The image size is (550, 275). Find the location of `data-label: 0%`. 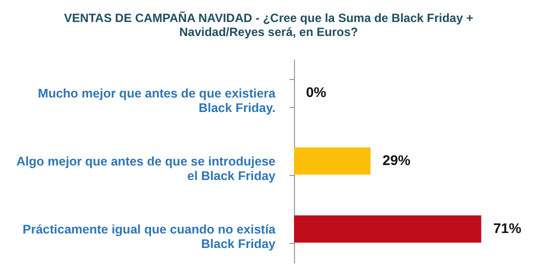

data-label: 0% is located at coordinates (316, 92).